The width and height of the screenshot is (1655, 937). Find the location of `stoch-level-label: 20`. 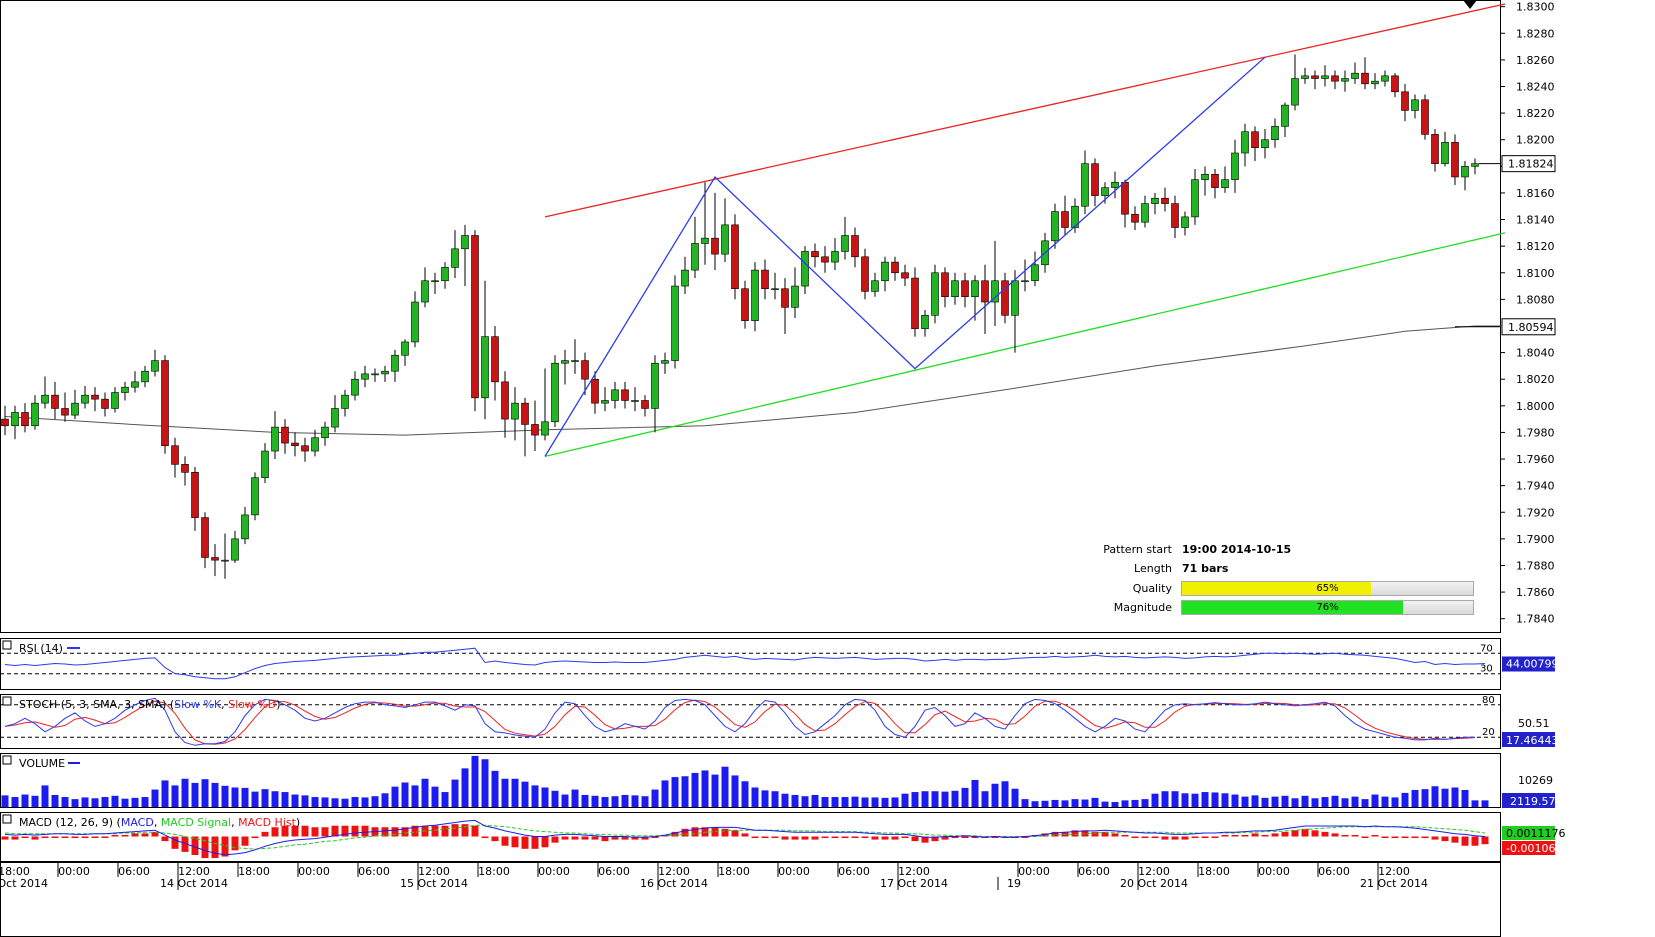

stoch-level-label: 20 is located at coordinates (1488, 732).